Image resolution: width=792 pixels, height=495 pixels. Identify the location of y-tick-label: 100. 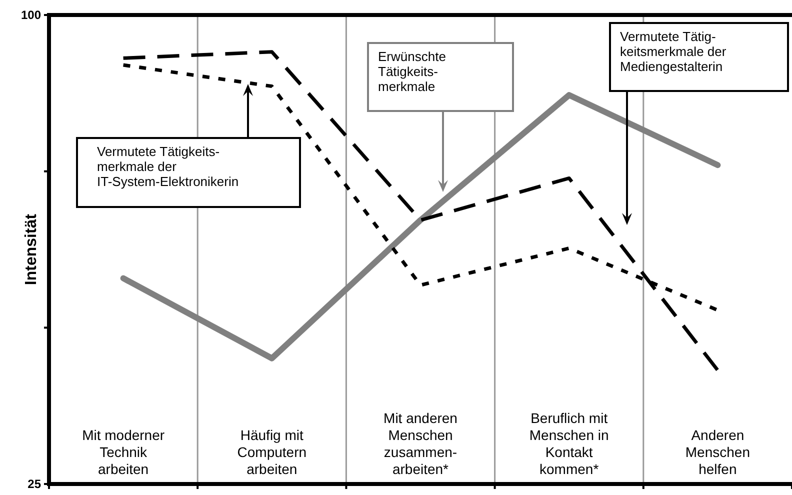
(31, 15).